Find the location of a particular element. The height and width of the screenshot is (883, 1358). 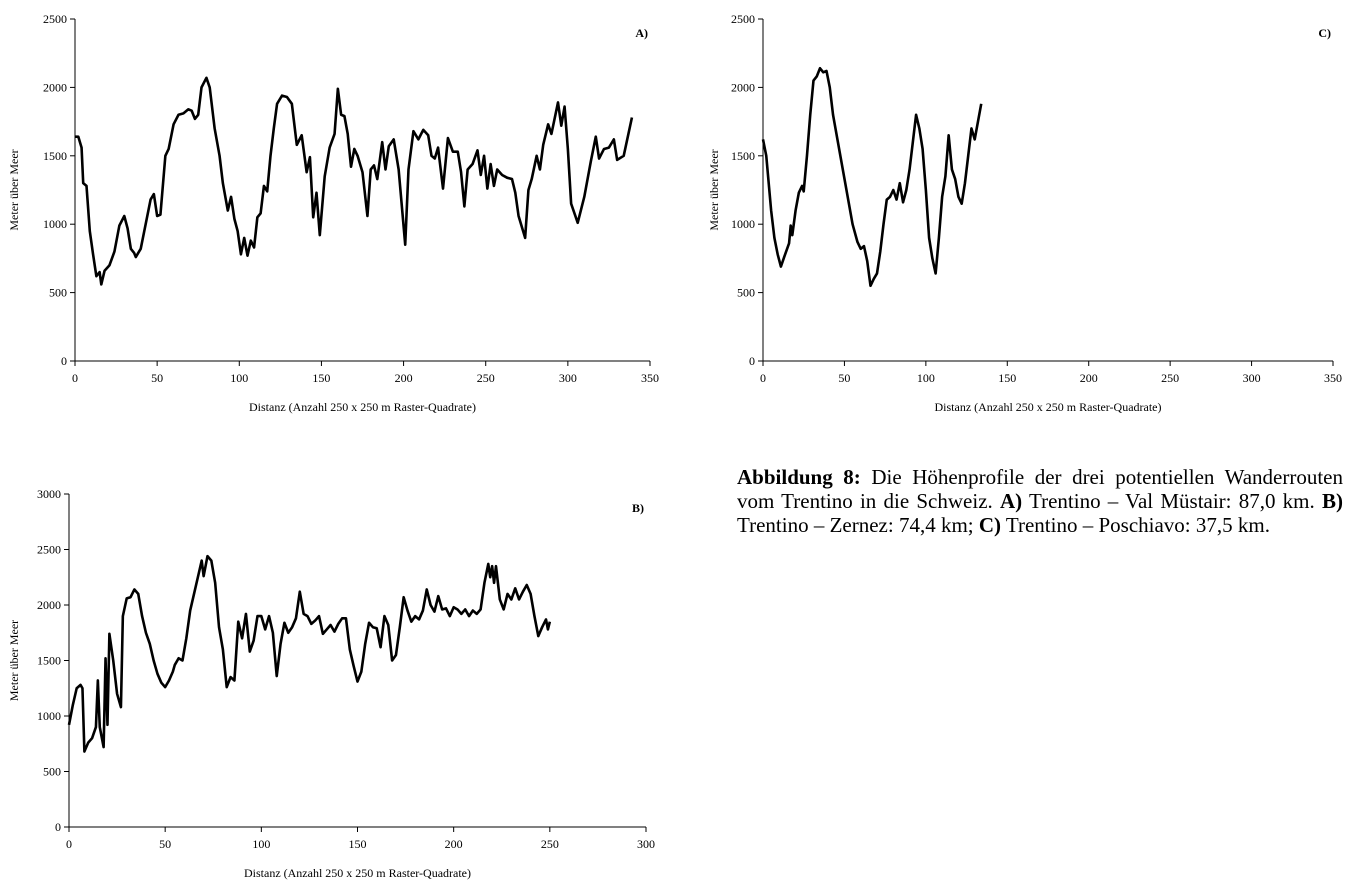

y-tick-label: 3000 is located at coordinates (49, 494).